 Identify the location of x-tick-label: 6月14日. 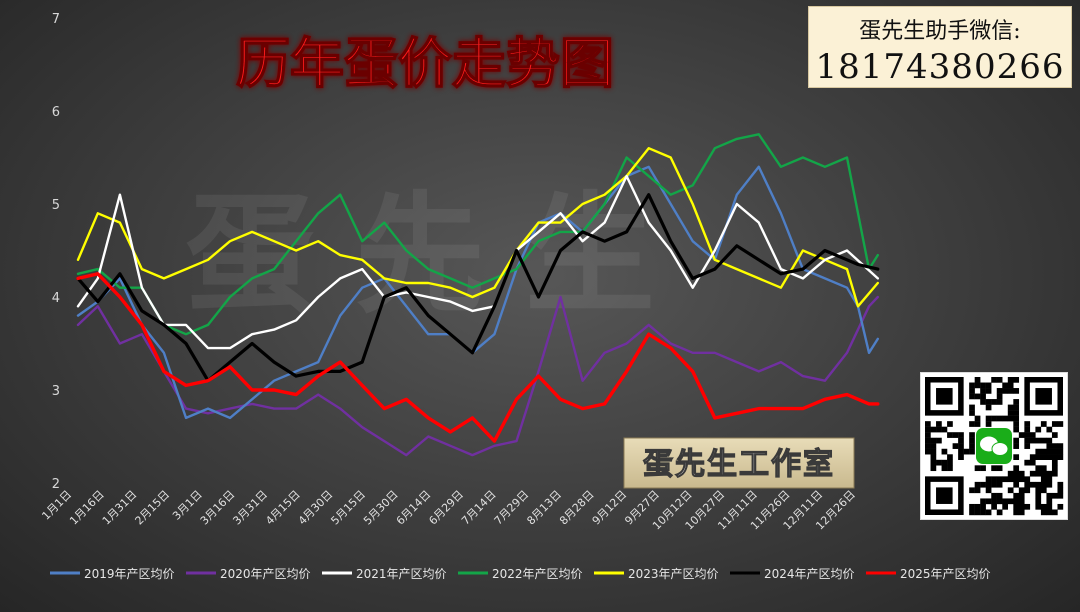
(414, 508).